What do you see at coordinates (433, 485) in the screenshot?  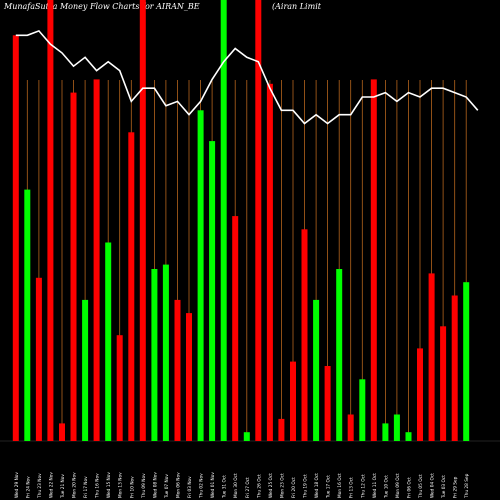 I see `x-tick-label: Wed 04 Oct` at bounding box center [433, 485].